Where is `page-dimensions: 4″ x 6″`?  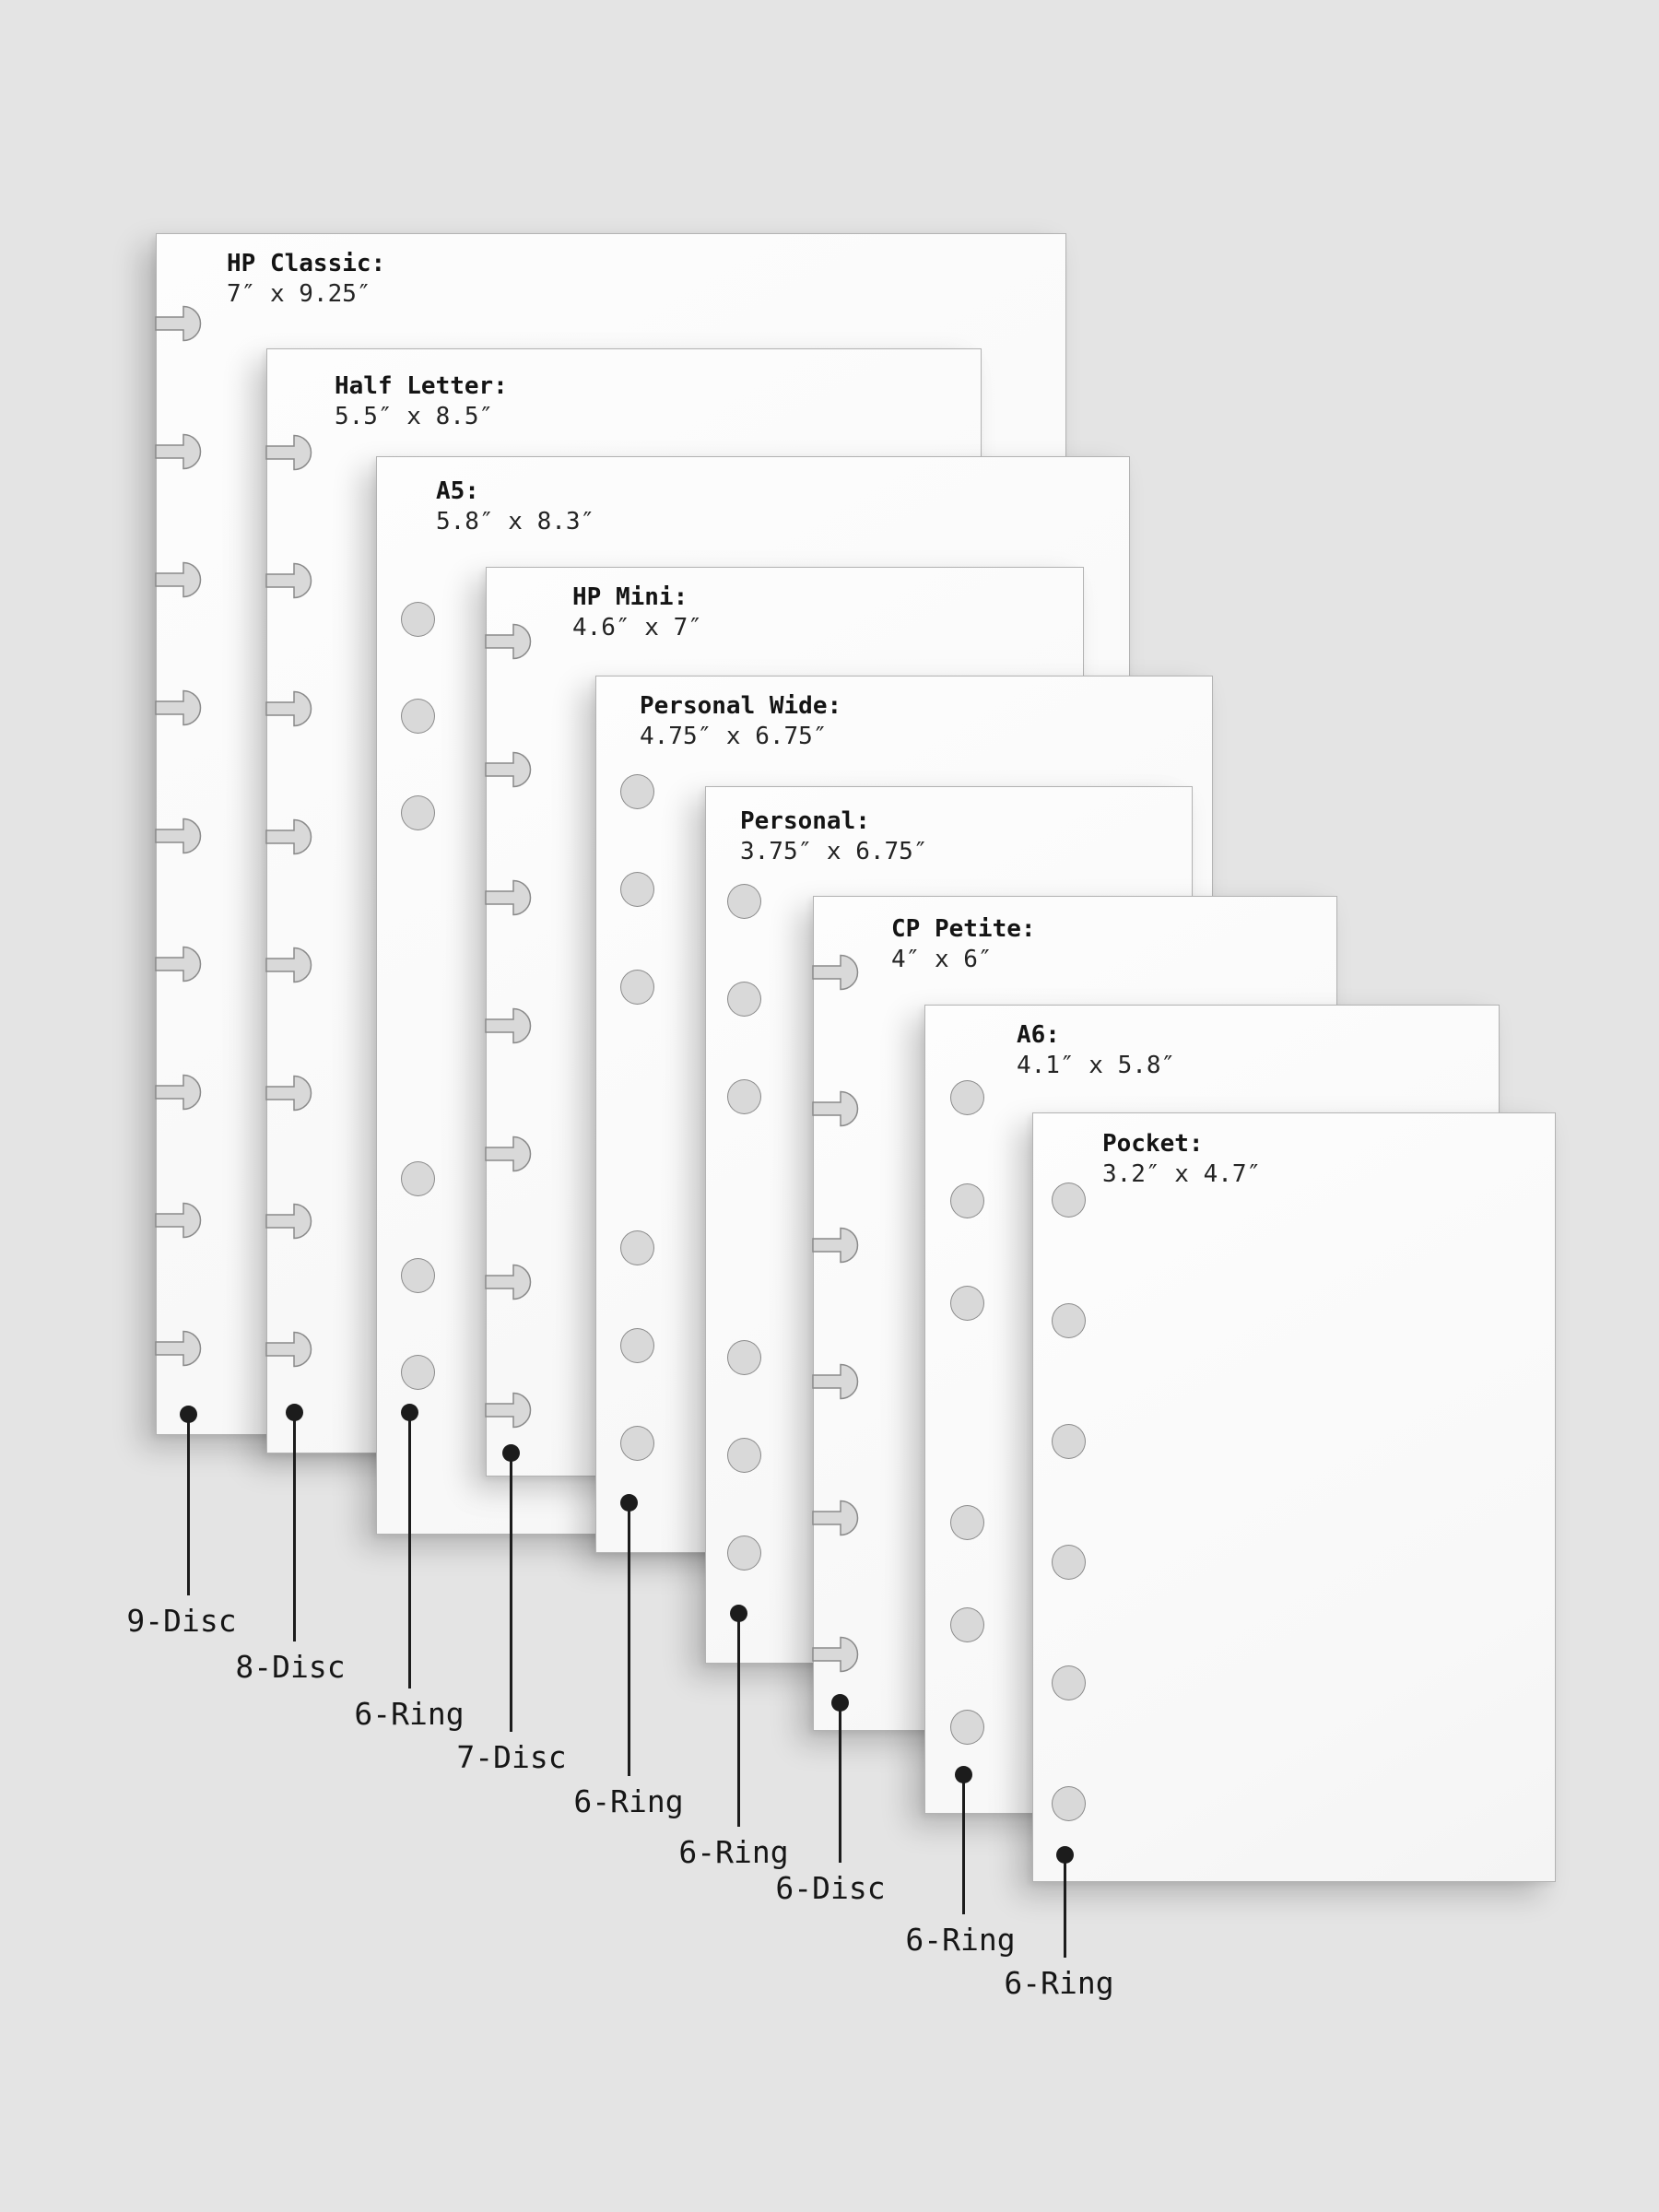
page-dimensions: 4″ x 6″ is located at coordinates (942, 959).